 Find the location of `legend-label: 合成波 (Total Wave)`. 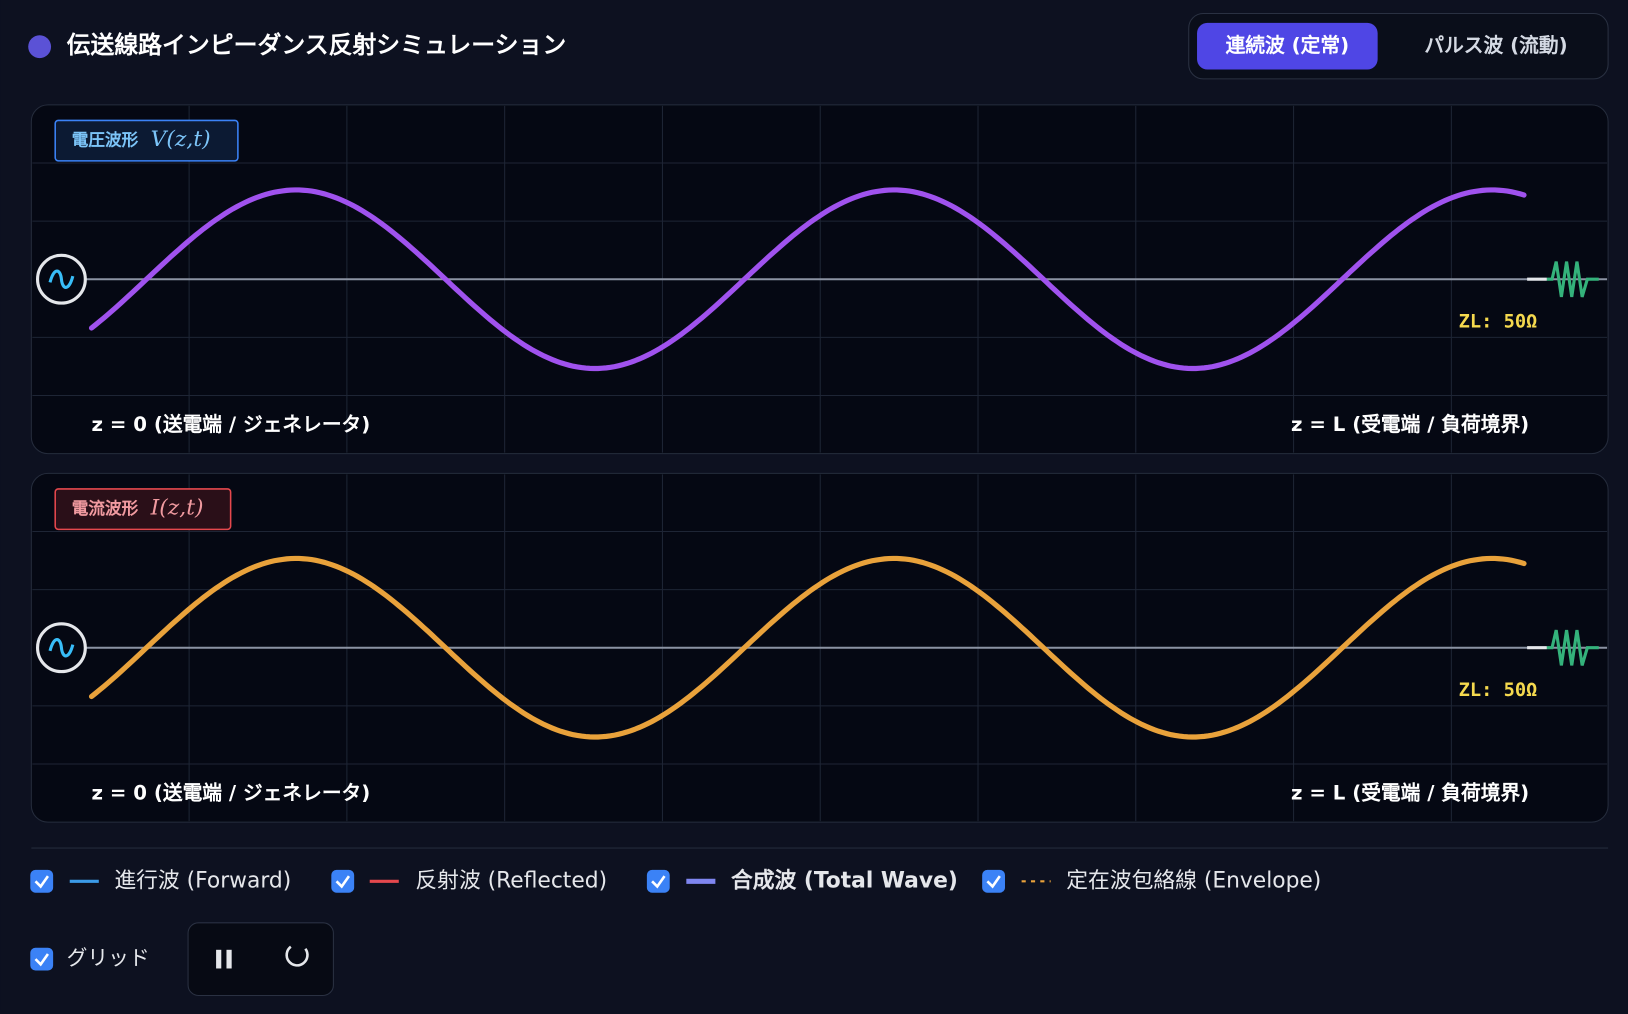

legend-label: 合成波 (Total Wave) is located at coordinates (844, 880).